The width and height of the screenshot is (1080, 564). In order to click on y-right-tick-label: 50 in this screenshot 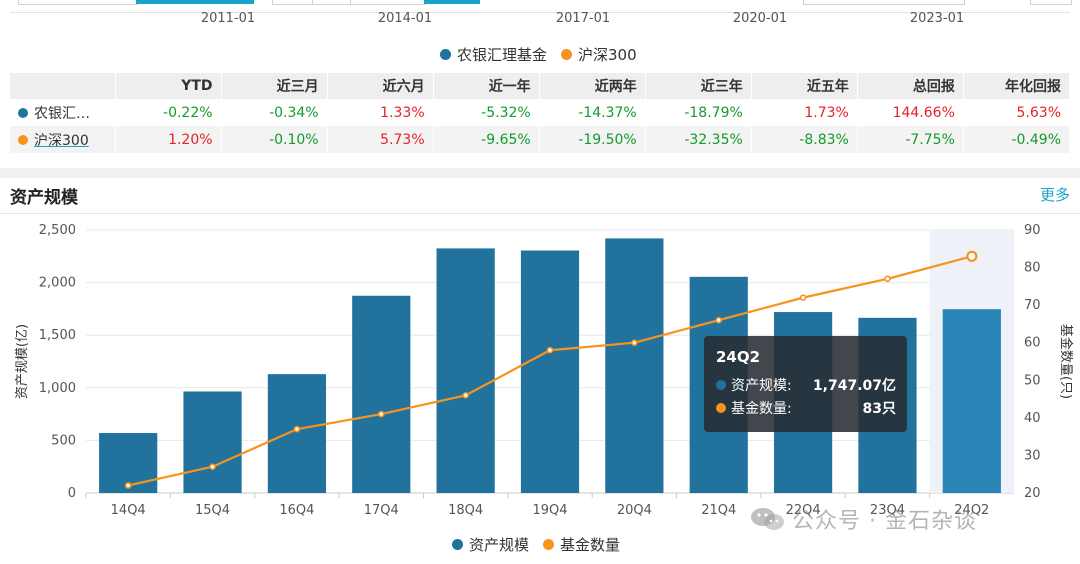, I will do `click(1032, 380)`.